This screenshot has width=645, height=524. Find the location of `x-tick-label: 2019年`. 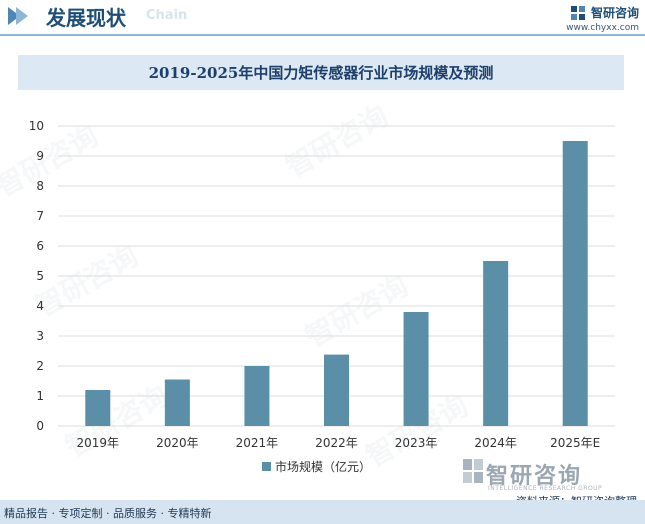

x-tick-label: 2019年 is located at coordinates (98, 443).